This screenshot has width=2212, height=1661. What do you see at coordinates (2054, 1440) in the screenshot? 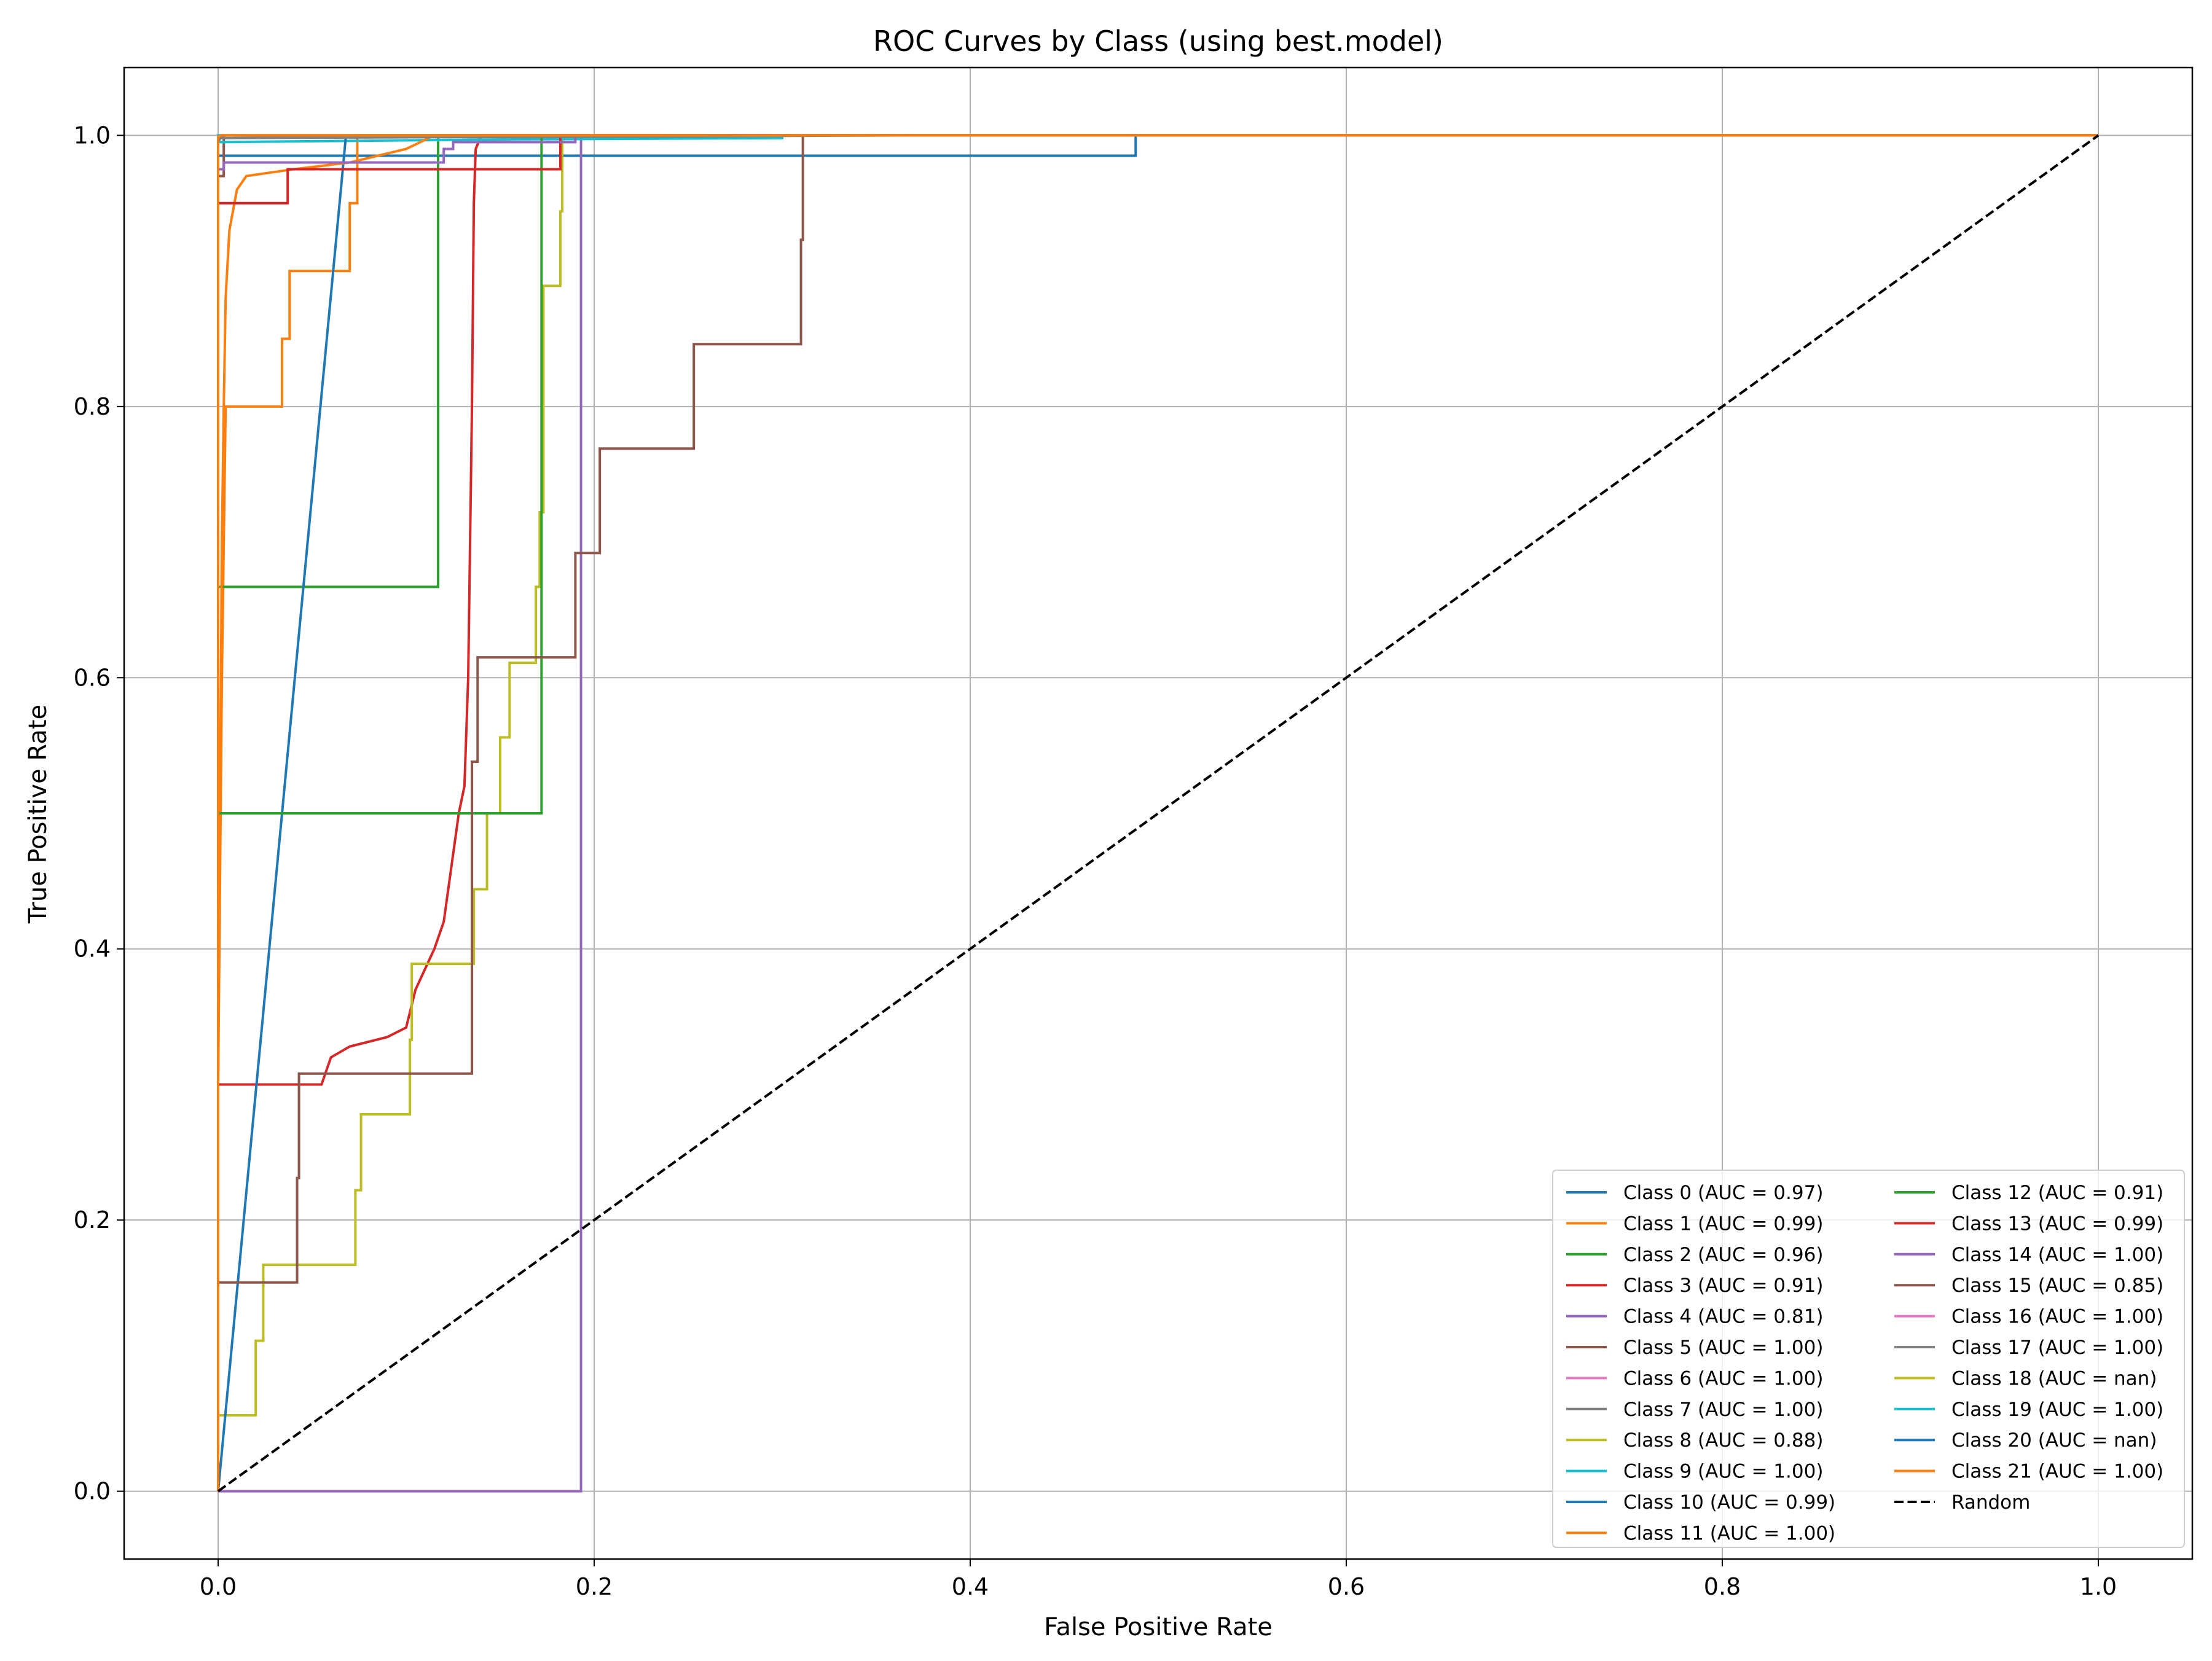
I see `legend-label: Class 20 (AUC = nan)` at bounding box center [2054, 1440].